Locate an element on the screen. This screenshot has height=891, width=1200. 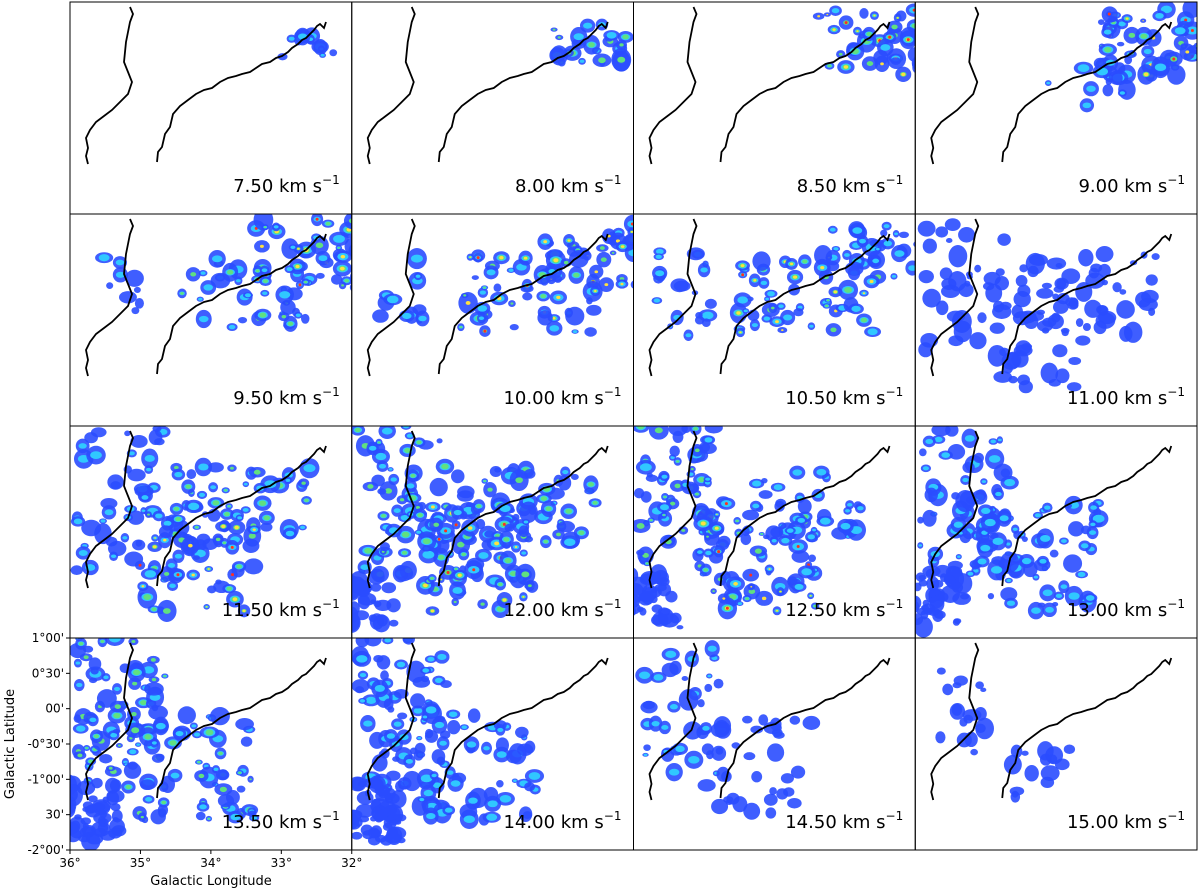
velocity-text: 12.50 km s is located at coordinates (835, 610).